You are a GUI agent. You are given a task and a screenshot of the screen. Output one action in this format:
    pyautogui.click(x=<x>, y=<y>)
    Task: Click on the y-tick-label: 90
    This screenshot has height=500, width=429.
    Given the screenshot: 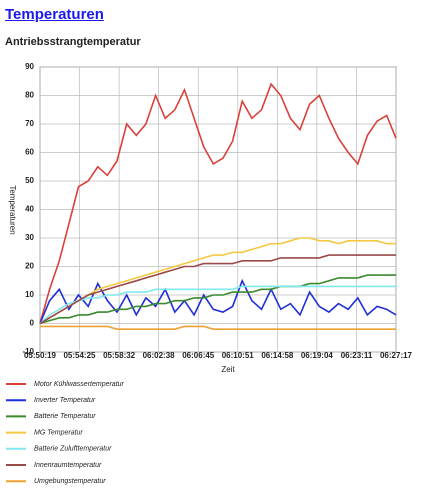 What is the action you would take?
    pyautogui.click(x=29, y=66)
    